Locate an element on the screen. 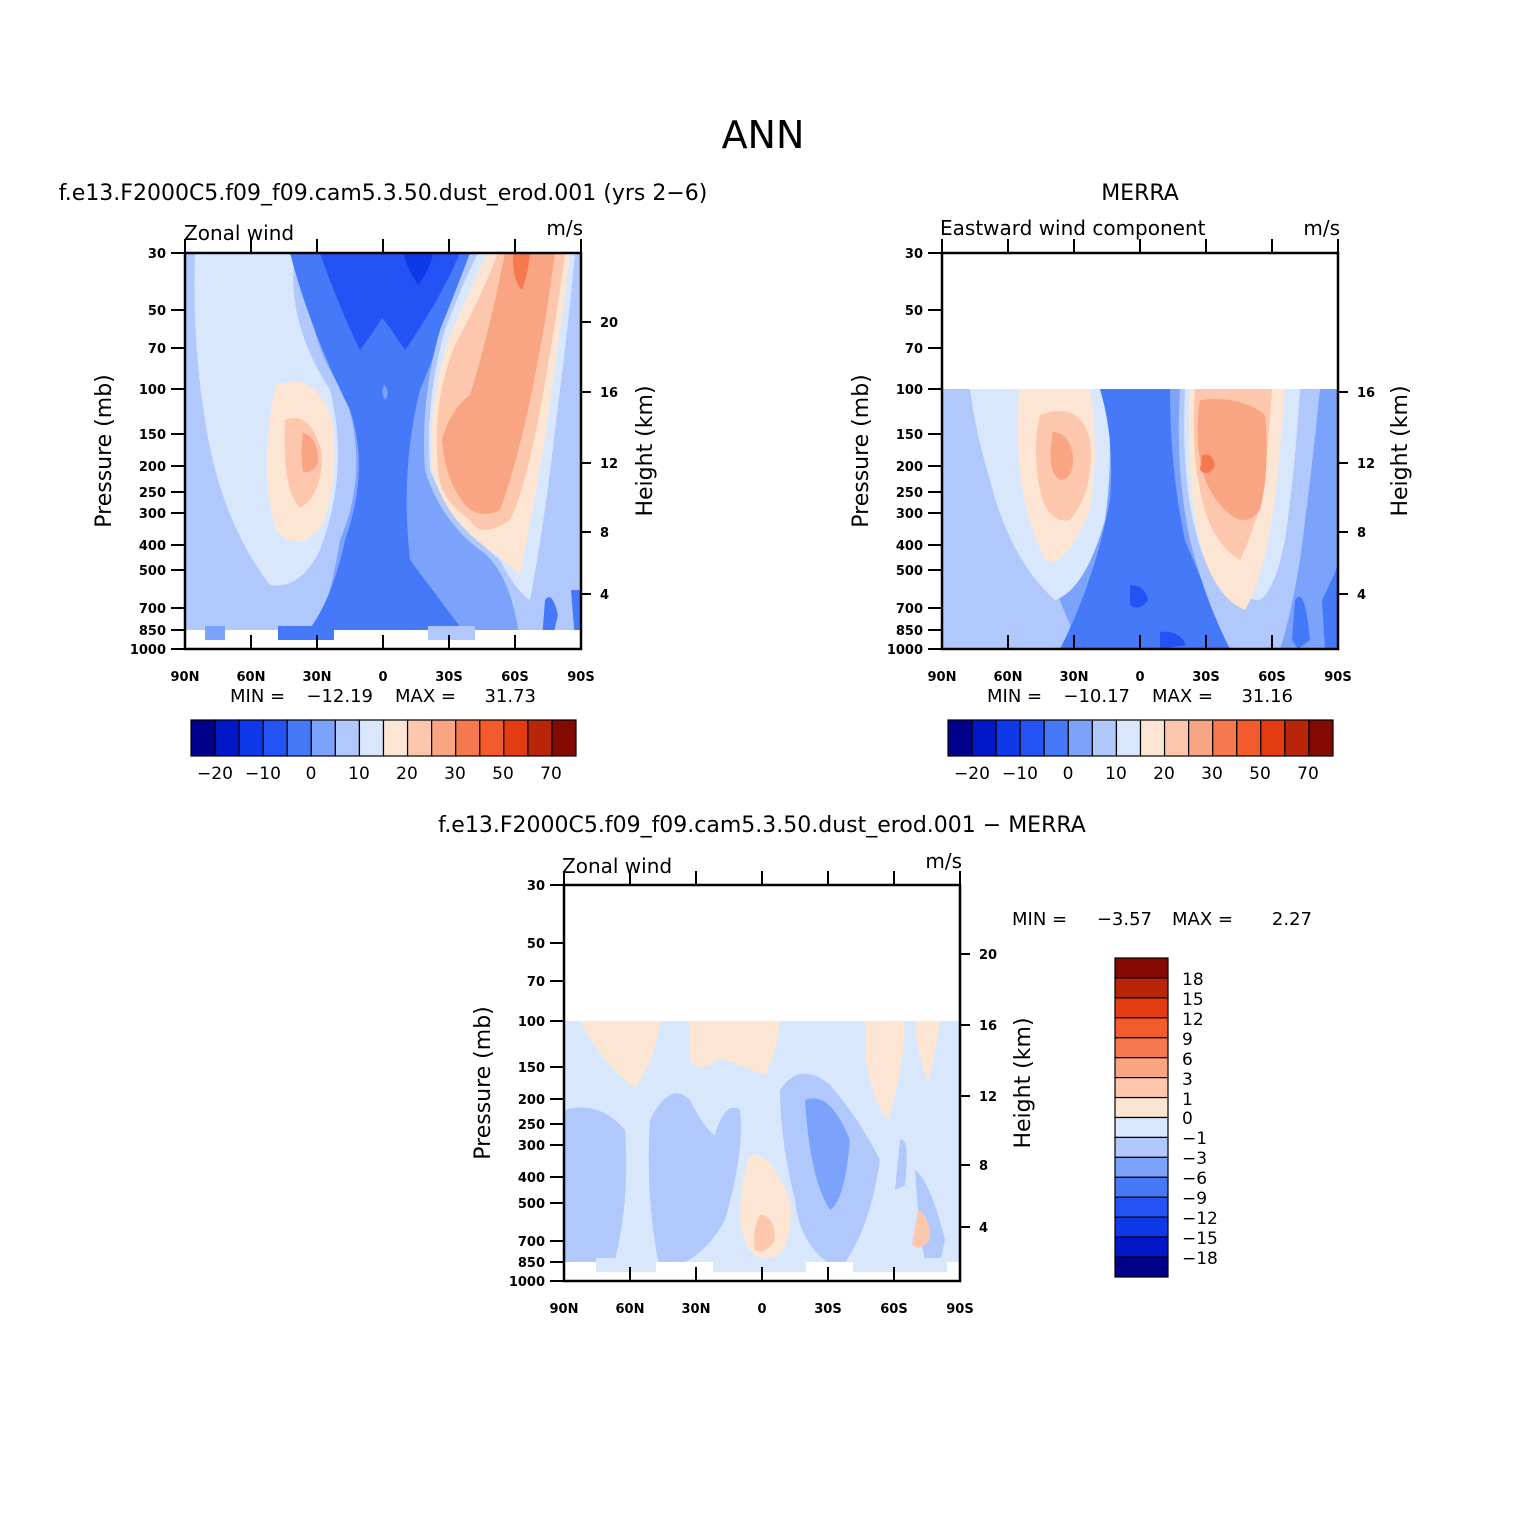 This screenshot has width=1524, height=1524. model-height-labels: 20 16 12 8 4 is located at coordinates (609, 459).